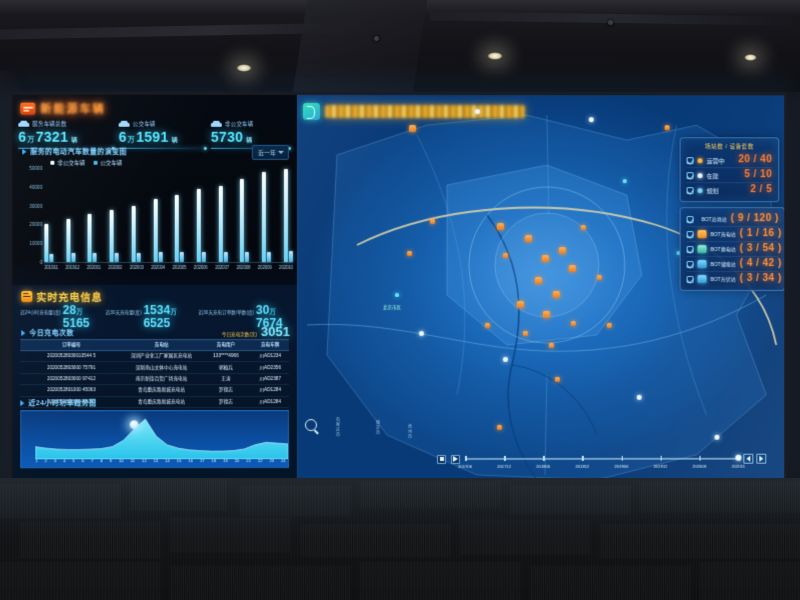 Image resolution: width=800 pixels, height=600 pixels. What do you see at coordinates (138, 257) in the screenshot?
I see `bar-secondary` at bounding box center [138, 257].